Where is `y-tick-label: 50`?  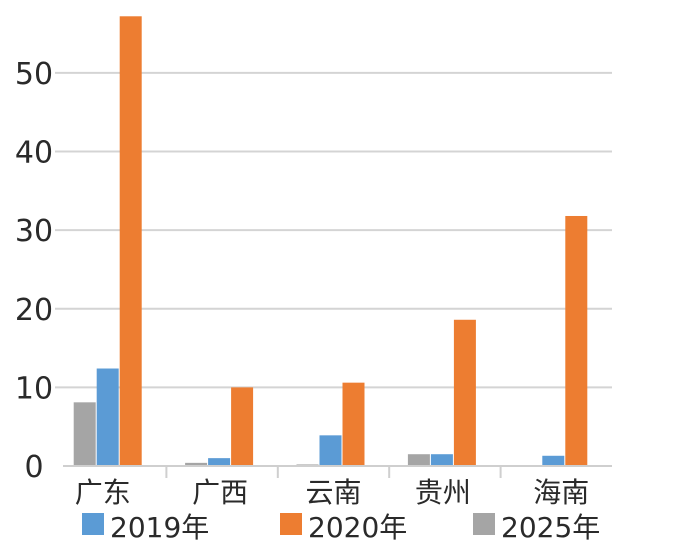
y-tick-label: 50 is located at coordinates (34, 74).